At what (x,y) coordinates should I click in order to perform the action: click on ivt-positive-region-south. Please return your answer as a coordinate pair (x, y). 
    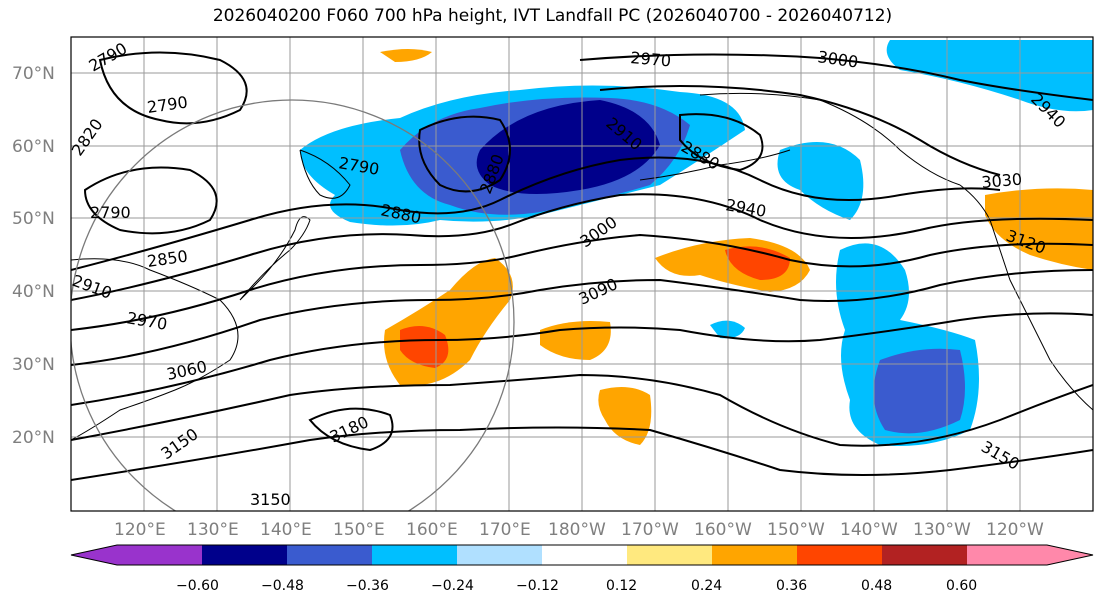
    Looking at the image, I should click on (625, 415).